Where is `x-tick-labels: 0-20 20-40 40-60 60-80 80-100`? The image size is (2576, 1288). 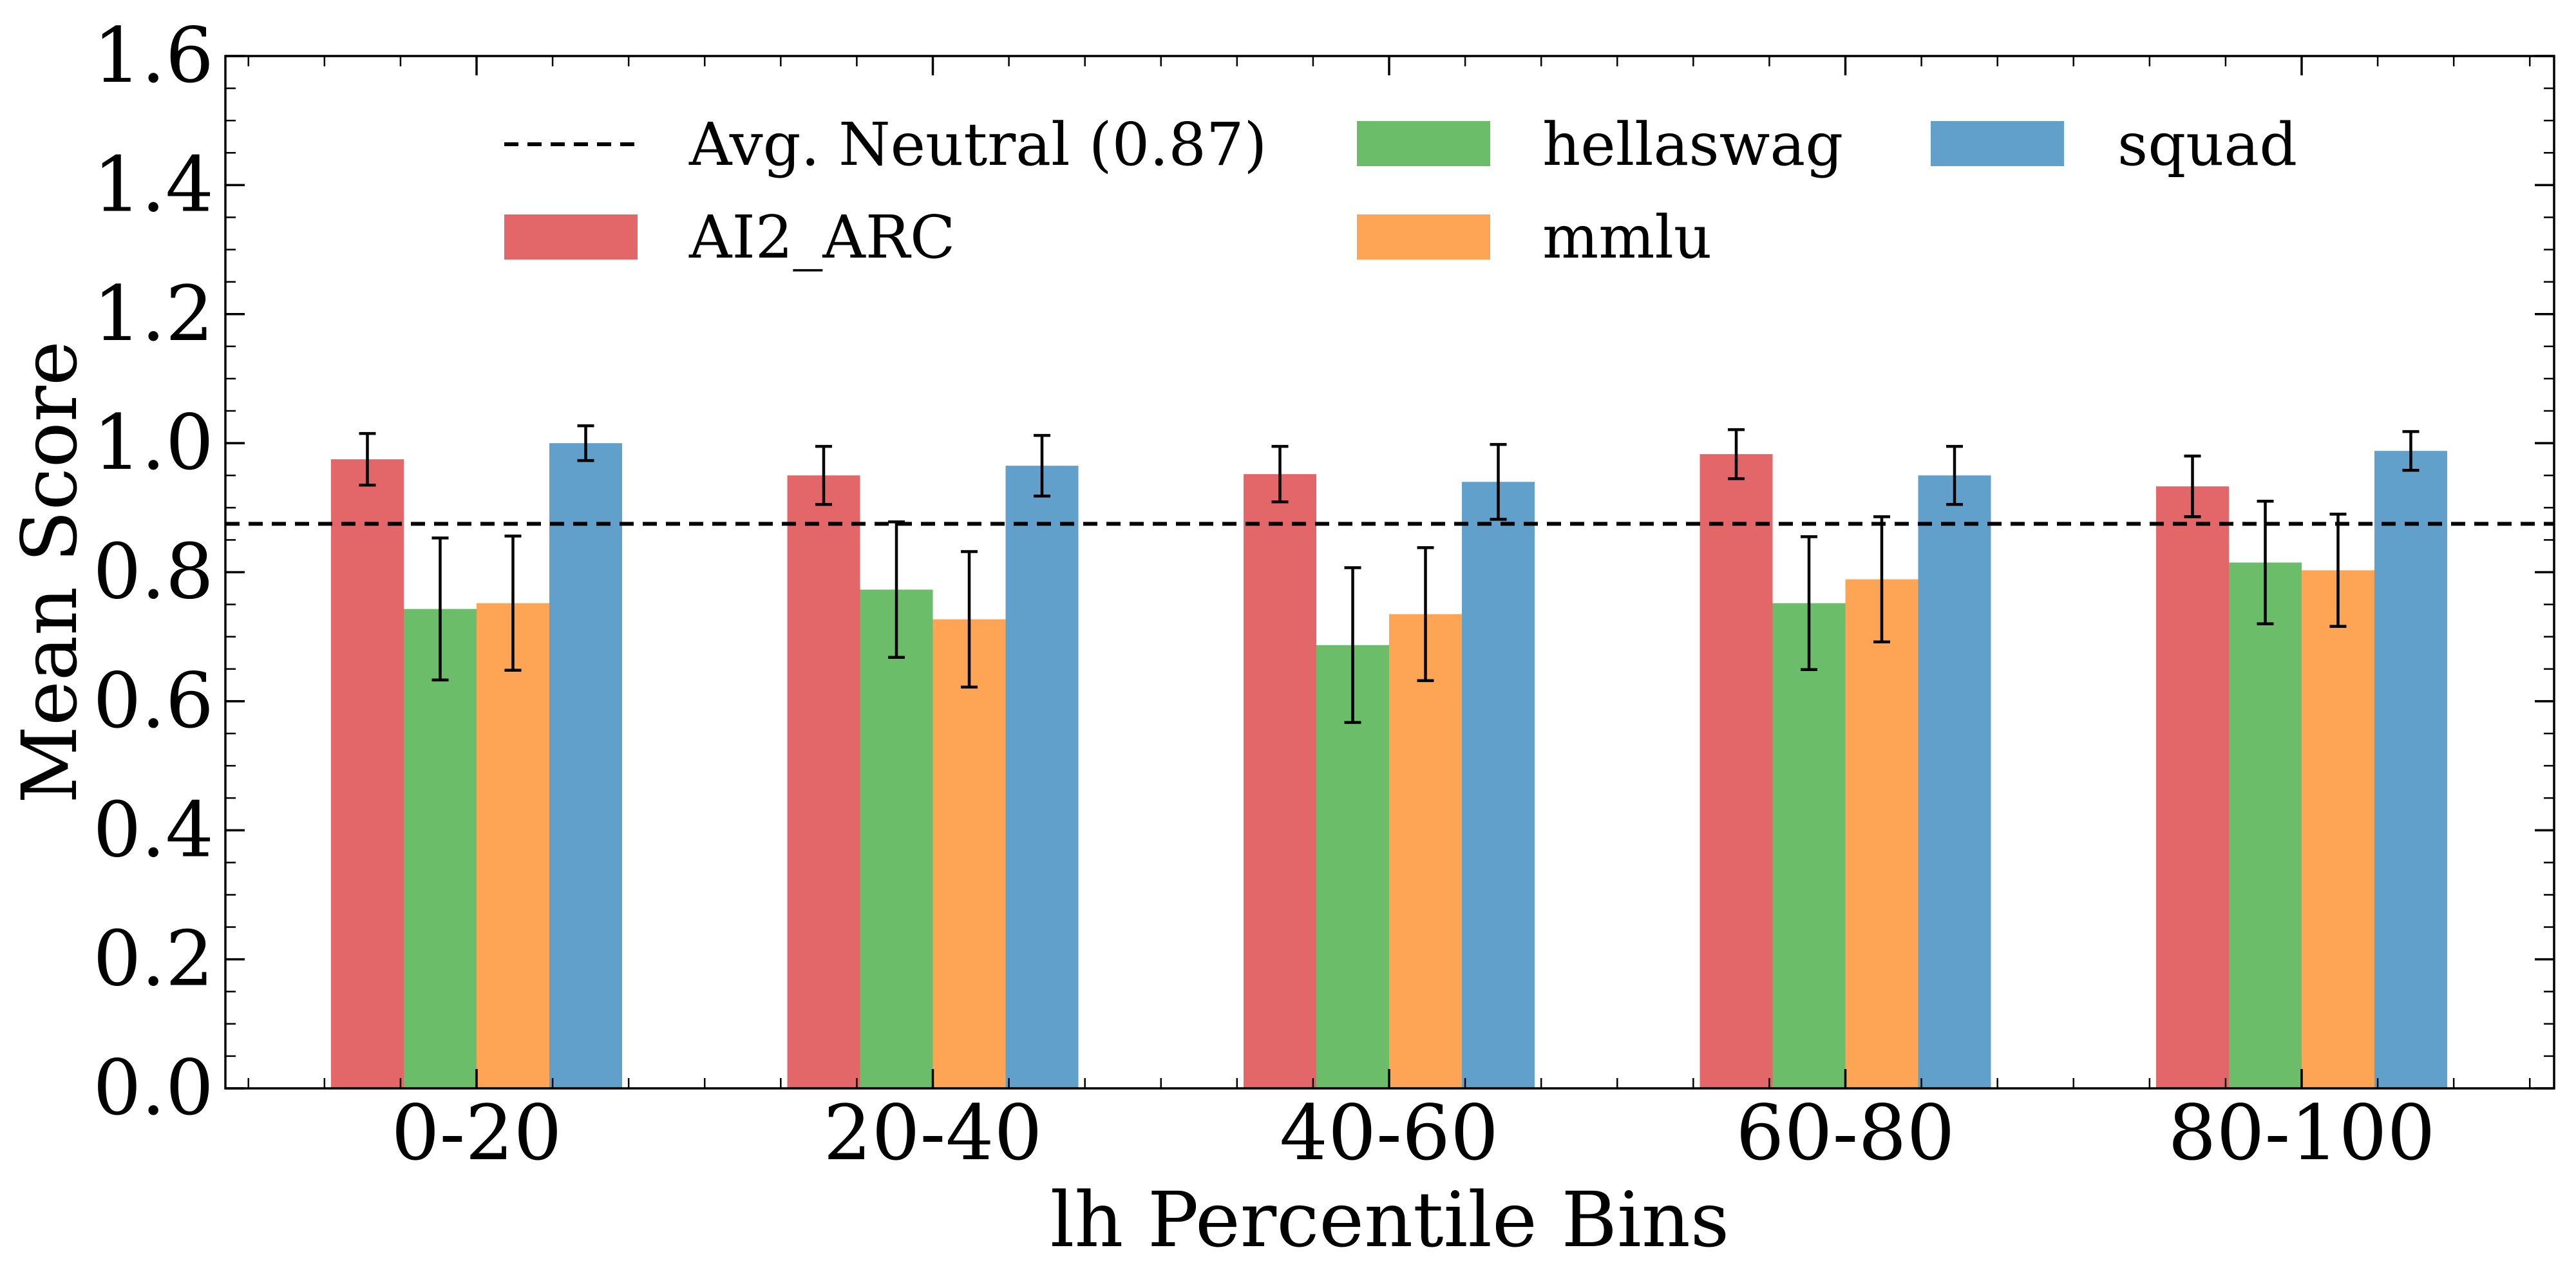 x-tick-labels: 0-20 20-40 40-60 60-80 80-100 is located at coordinates (1413, 1132).